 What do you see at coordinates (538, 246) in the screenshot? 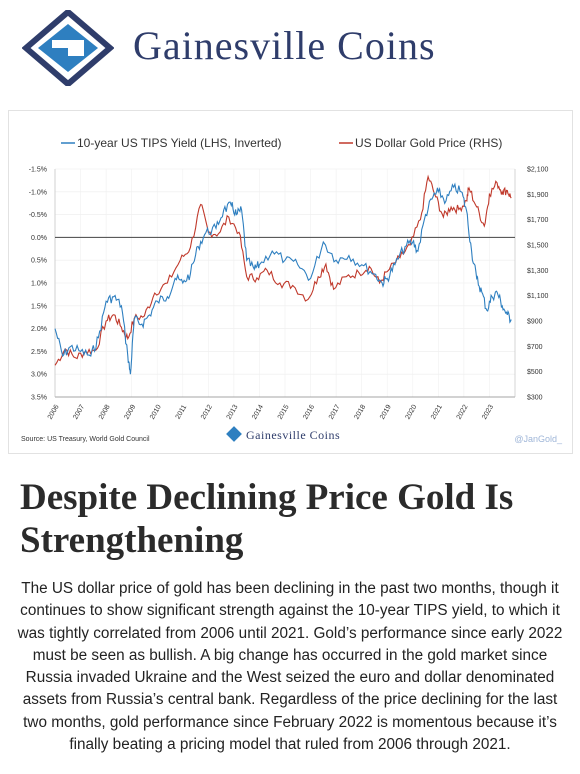
I see `y-right-tick-label: $1,500` at bounding box center [538, 246].